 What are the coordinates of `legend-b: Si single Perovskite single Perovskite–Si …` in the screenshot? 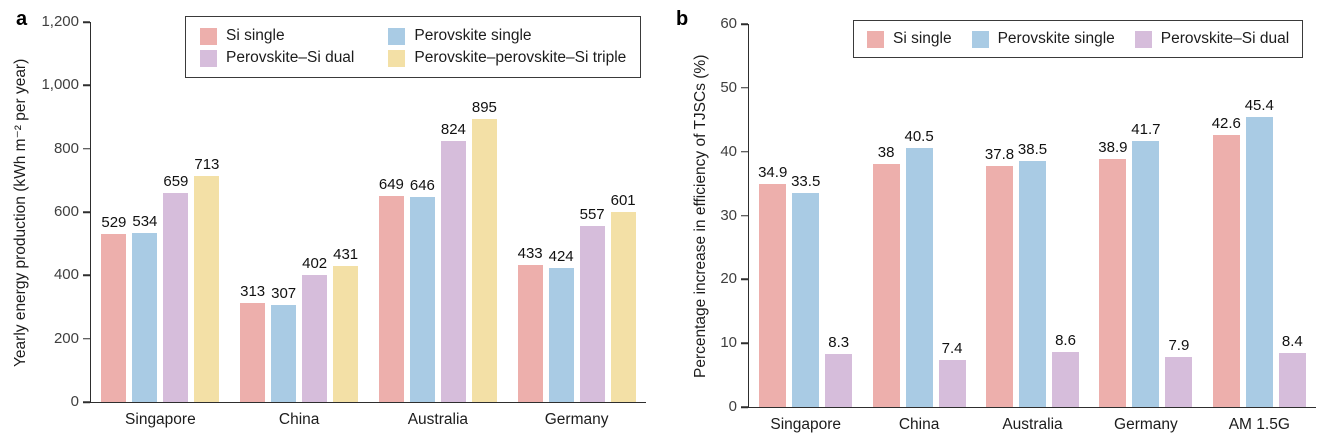 It's located at (1078, 39).